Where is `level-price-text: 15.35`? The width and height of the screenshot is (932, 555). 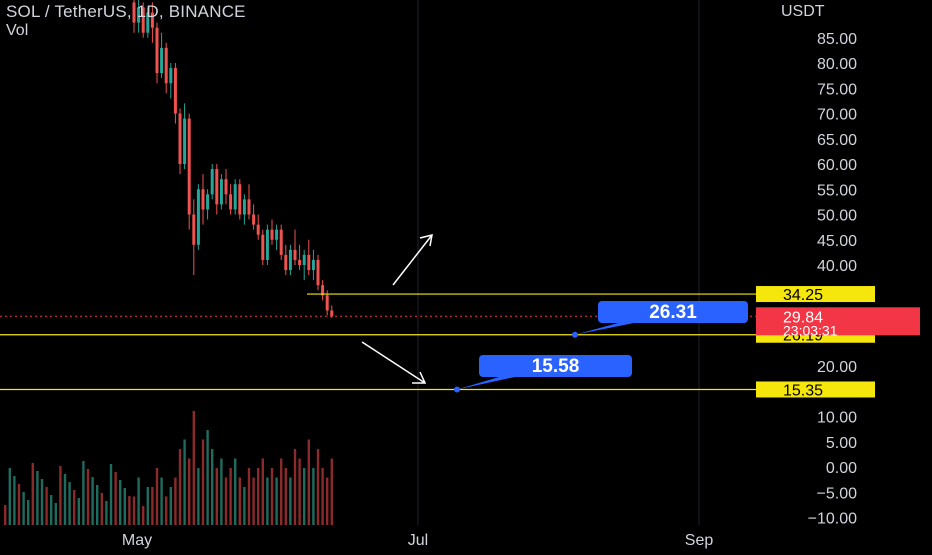
level-price-text: 15.35 is located at coordinates (803, 390).